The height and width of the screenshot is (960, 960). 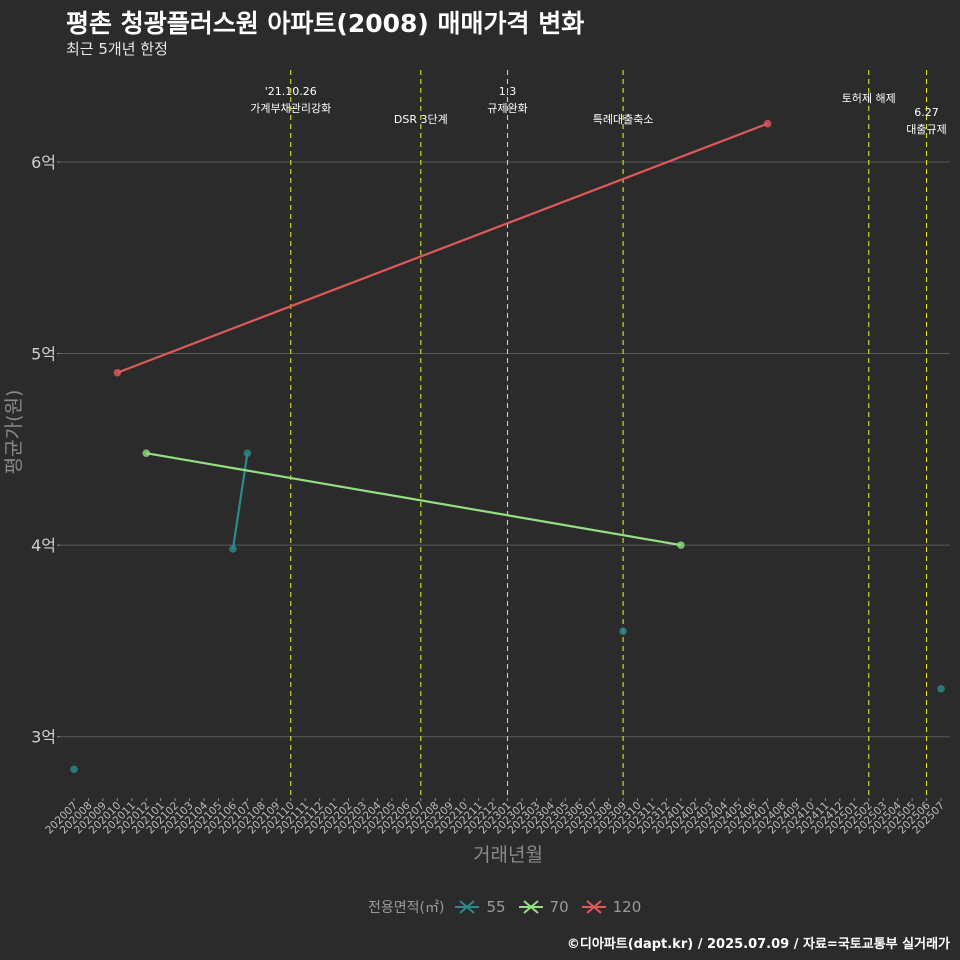 What do you see at coordinates (623, 119) in the screenshot?
I see `event-label: 특례대출축소` at bounding box center [623, 119].